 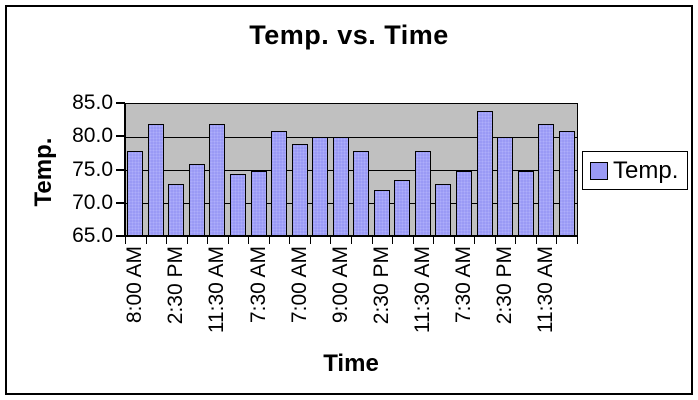 I want to click on y-tick-label-65: 65.0, so click(x=92, y=235).